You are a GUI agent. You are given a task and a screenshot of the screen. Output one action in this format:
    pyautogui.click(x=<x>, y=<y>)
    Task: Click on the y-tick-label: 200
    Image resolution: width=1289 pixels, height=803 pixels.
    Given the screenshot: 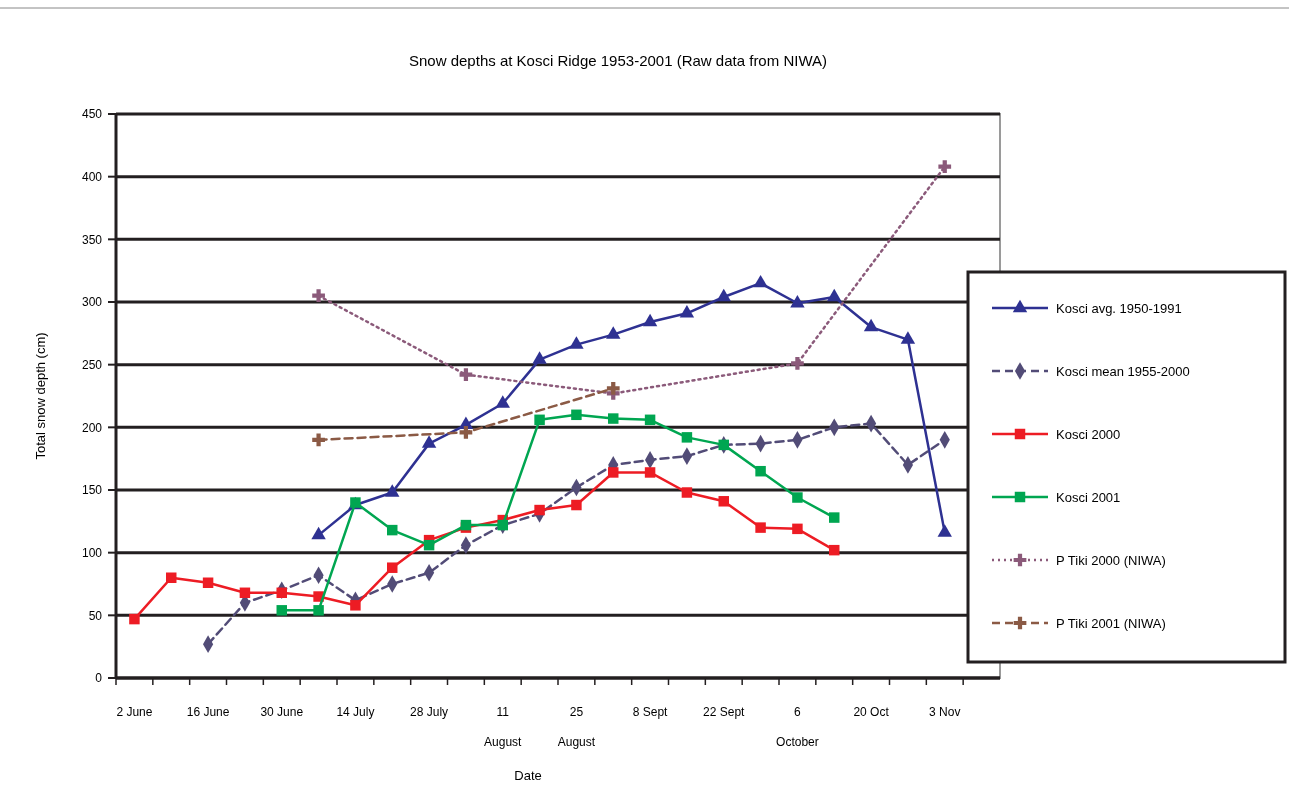 What is the action you would take?
    pyautogui.click(x=92, y=427)
    